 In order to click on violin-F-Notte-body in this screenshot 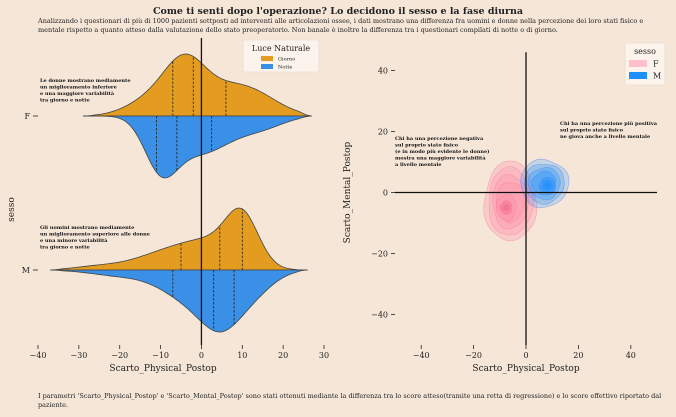, I will do `click(197, 147)`.